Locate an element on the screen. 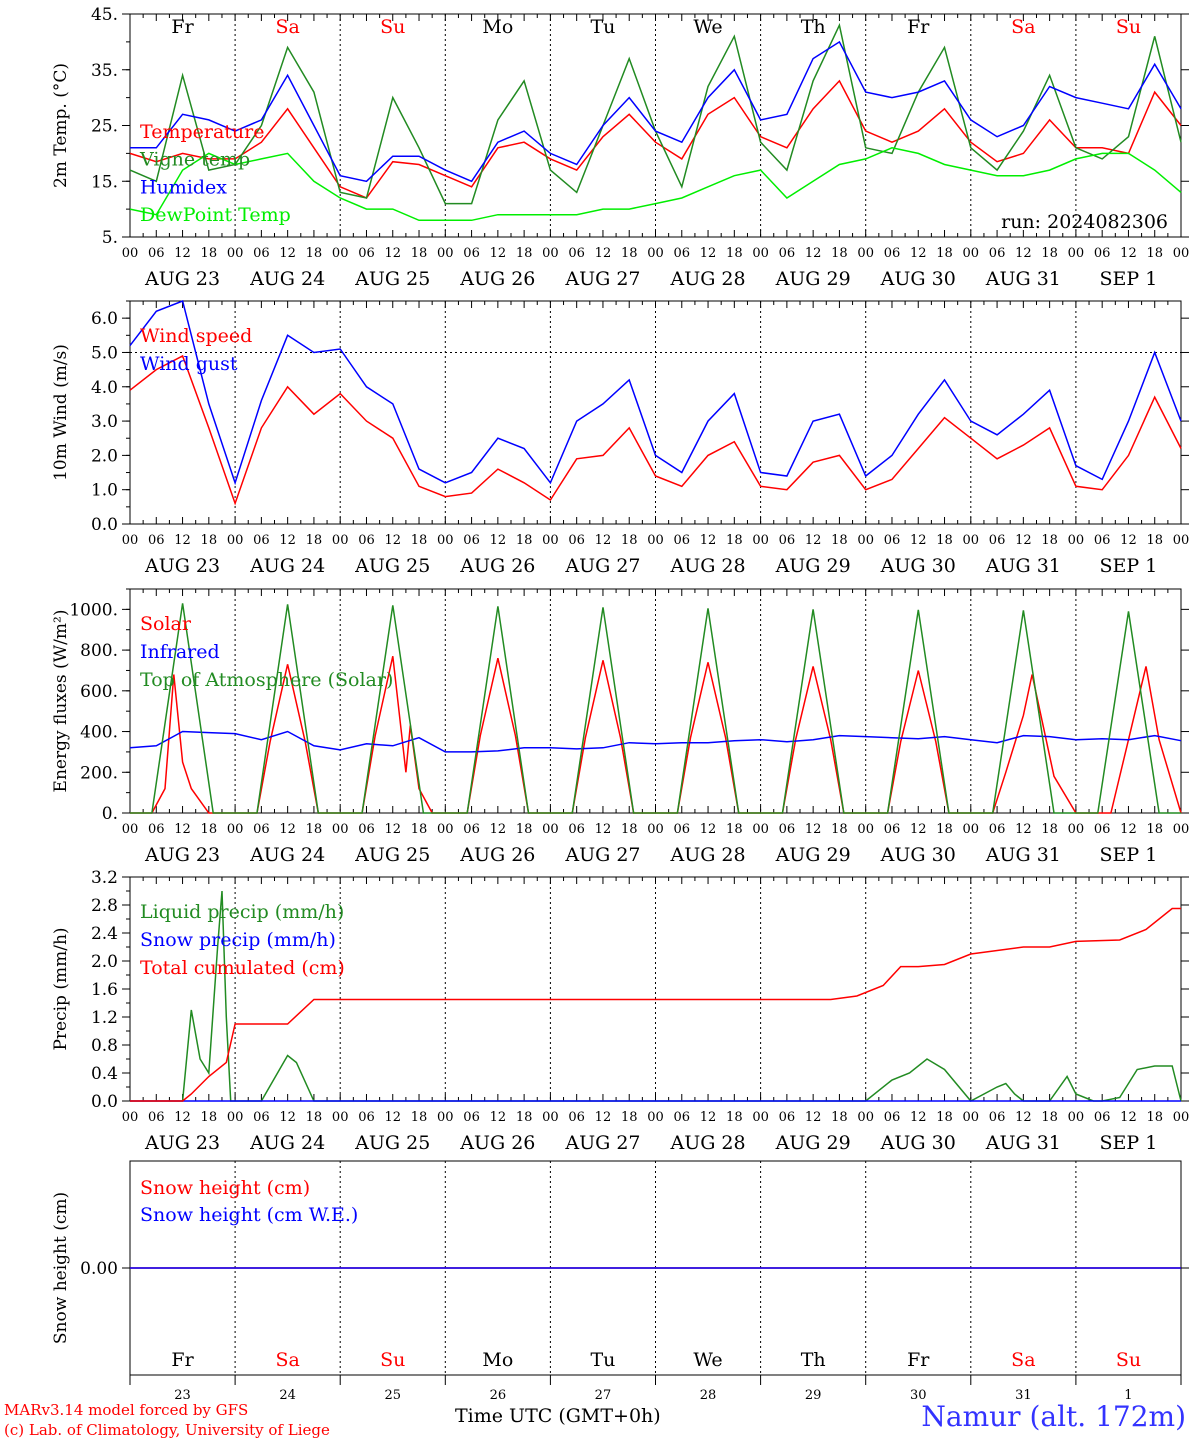 The width and height of the screenshot is (1194, 1440). y-tick-label: 0.4 is located at coordinates (104, 1074).